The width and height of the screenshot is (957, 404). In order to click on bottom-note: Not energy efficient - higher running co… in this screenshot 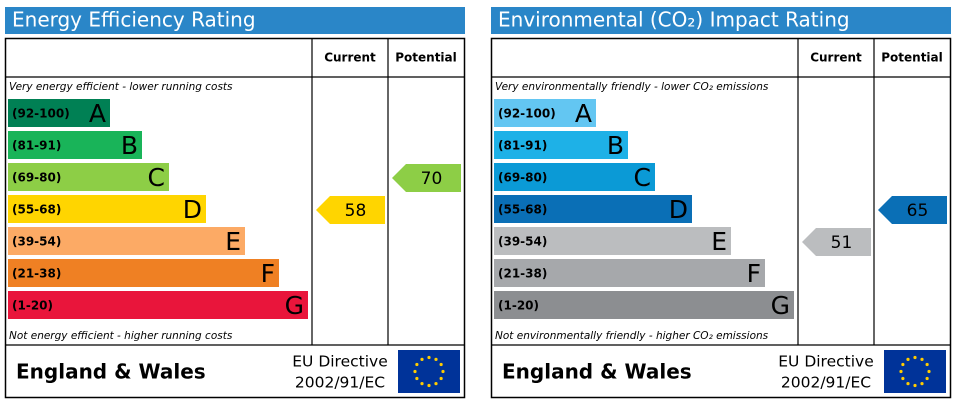, I will do `click(121, 336)`.